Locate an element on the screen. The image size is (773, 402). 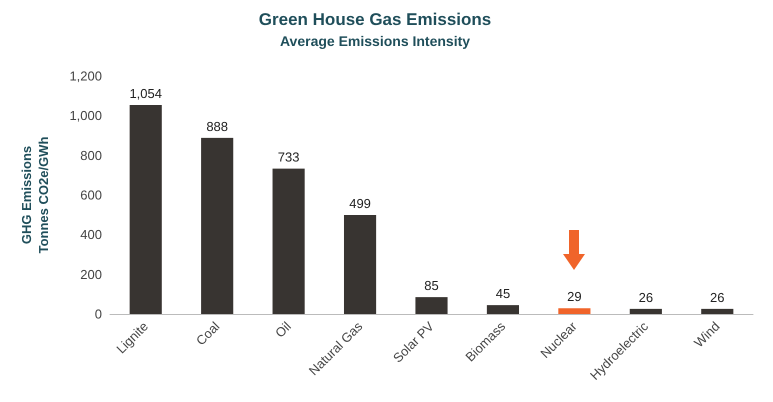
y-tick-label: 1,200 is located at coordinates (85, 76).